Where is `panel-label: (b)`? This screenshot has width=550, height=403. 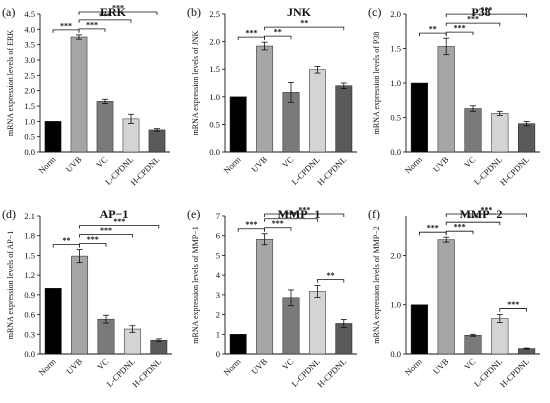
panel-label: (b) is located at coordinates (194, 12).